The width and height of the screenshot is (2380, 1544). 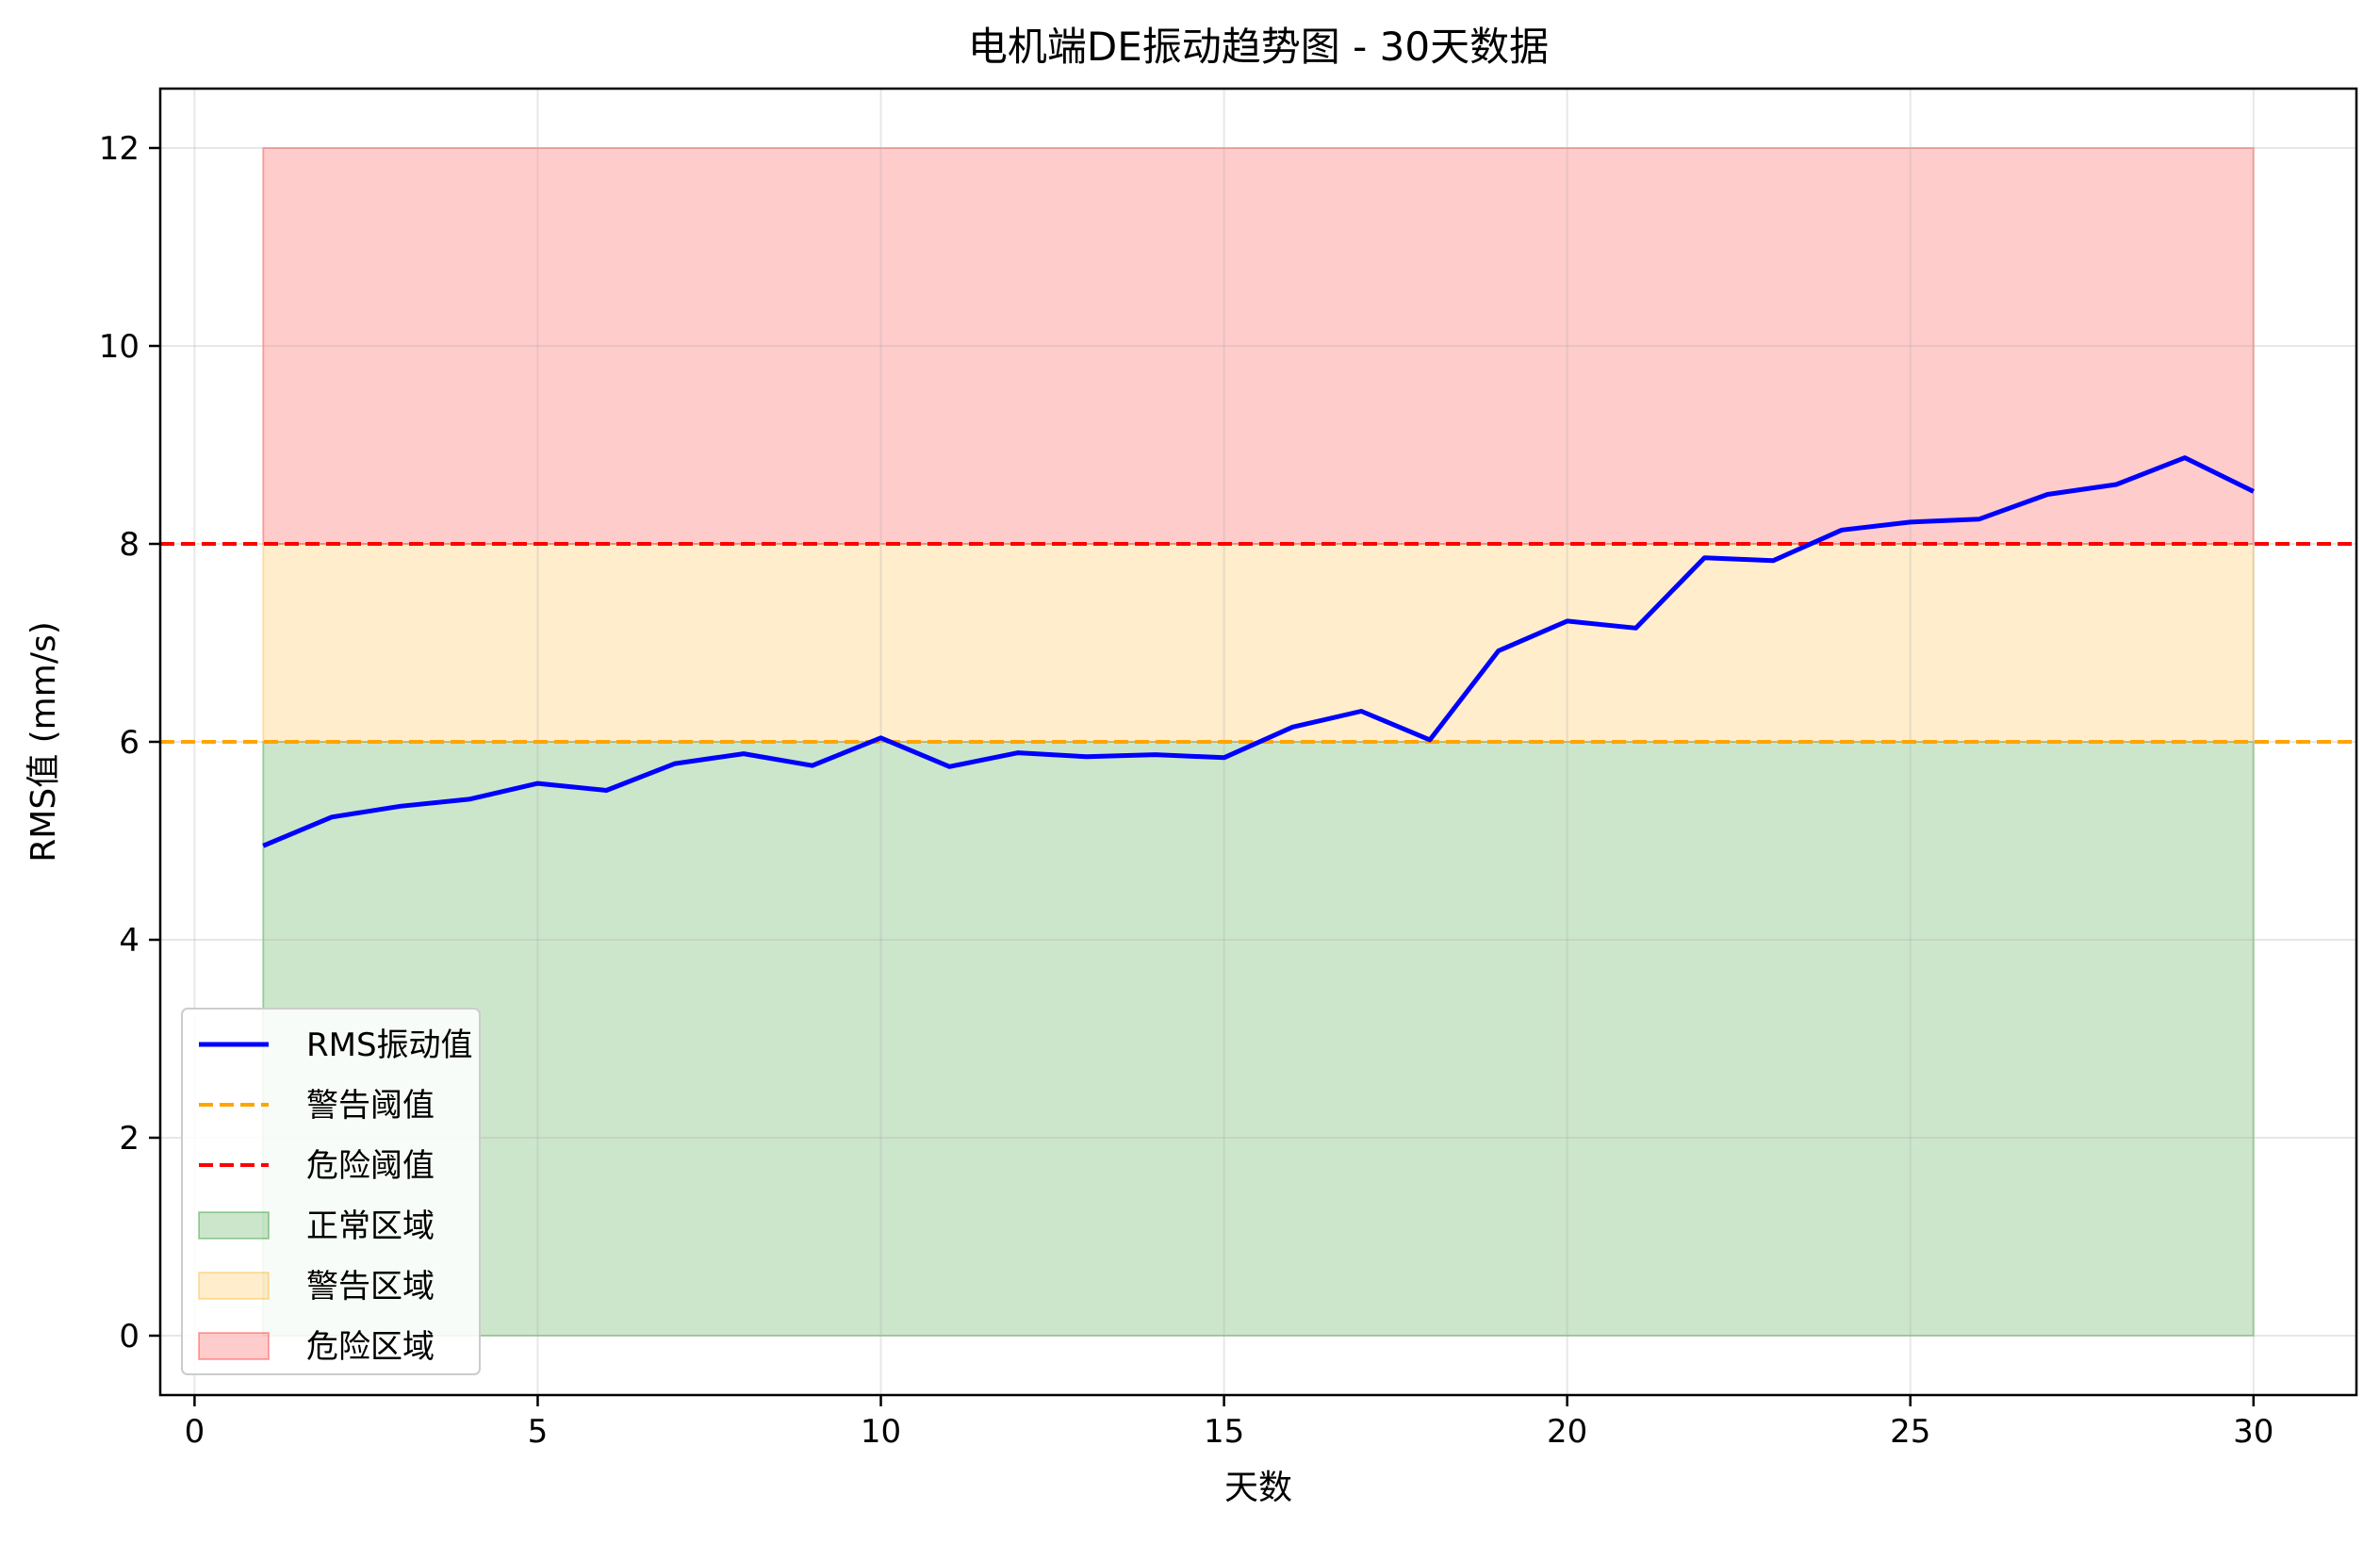 What do you see at coordinates (370, 1287) in the screenshot?
I see `legend-label-4: 警告区域` at bounding box center [370, 1287].